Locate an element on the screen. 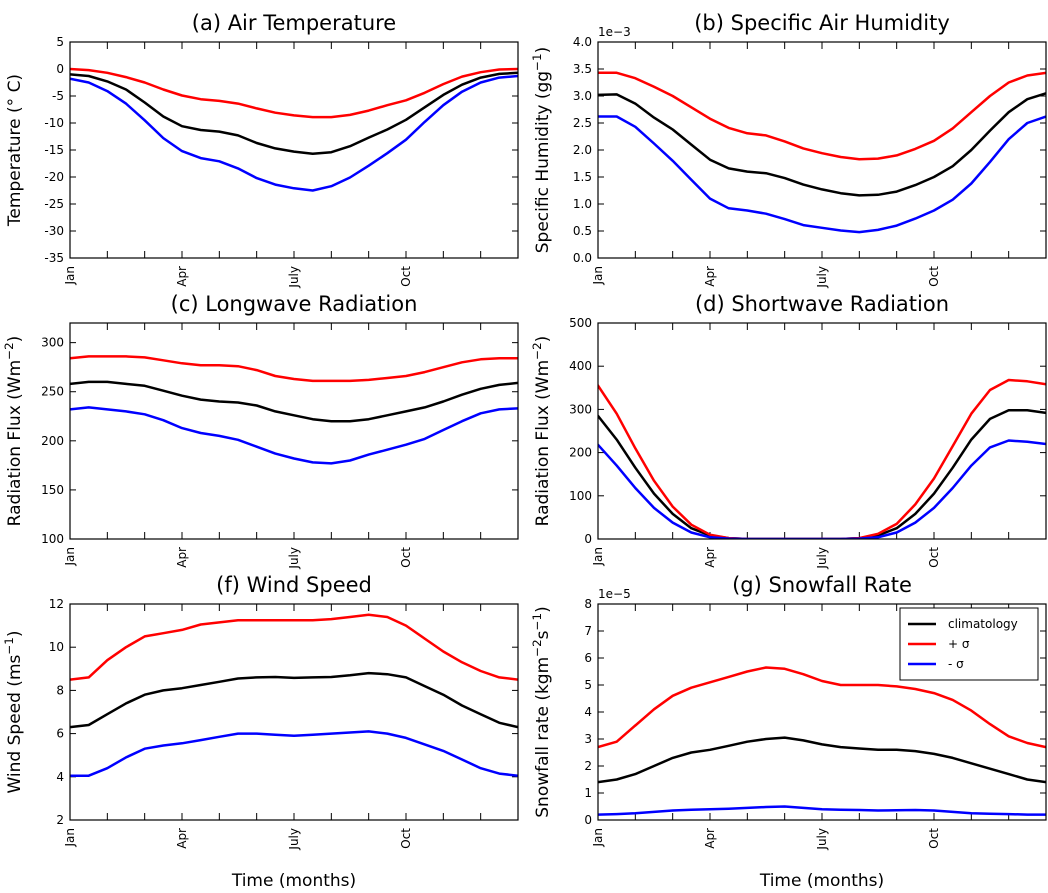 The width and height of the screenshot is (1048, 893). legend: climatology + σ - σ is located at coordinates (969, 644).